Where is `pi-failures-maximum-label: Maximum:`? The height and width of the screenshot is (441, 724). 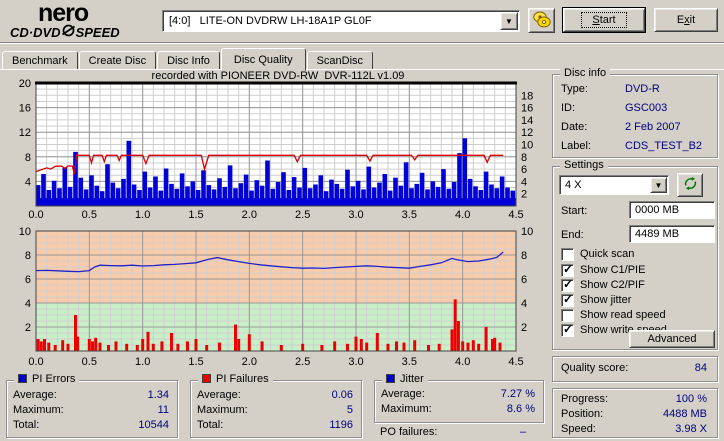 pi-failures-maximum-label: Maximum: is located at coordinates (222, 410).